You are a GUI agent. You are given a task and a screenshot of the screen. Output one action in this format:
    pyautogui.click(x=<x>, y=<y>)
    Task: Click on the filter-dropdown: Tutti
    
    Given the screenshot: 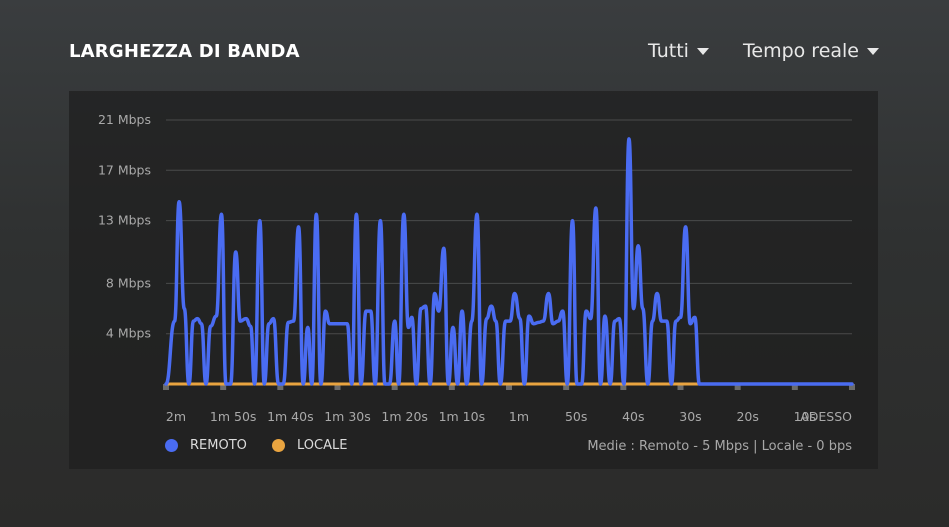 What is the action you would take?
    pyautogui.click(x=678, y=51)
    